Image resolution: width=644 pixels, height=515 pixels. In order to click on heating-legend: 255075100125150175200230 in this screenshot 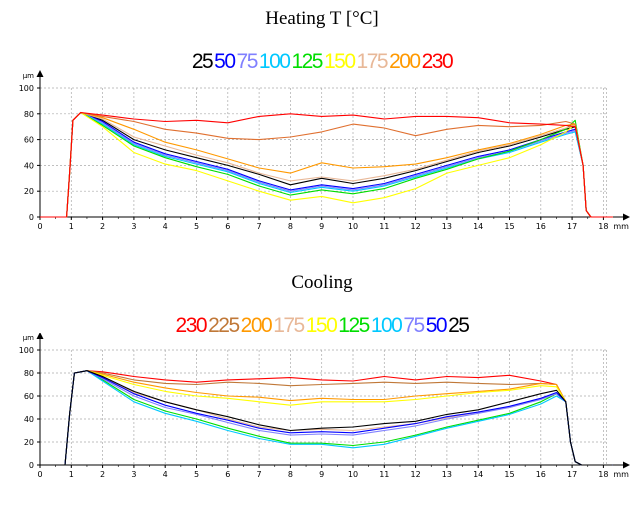, I will do `click(322, 62)`.